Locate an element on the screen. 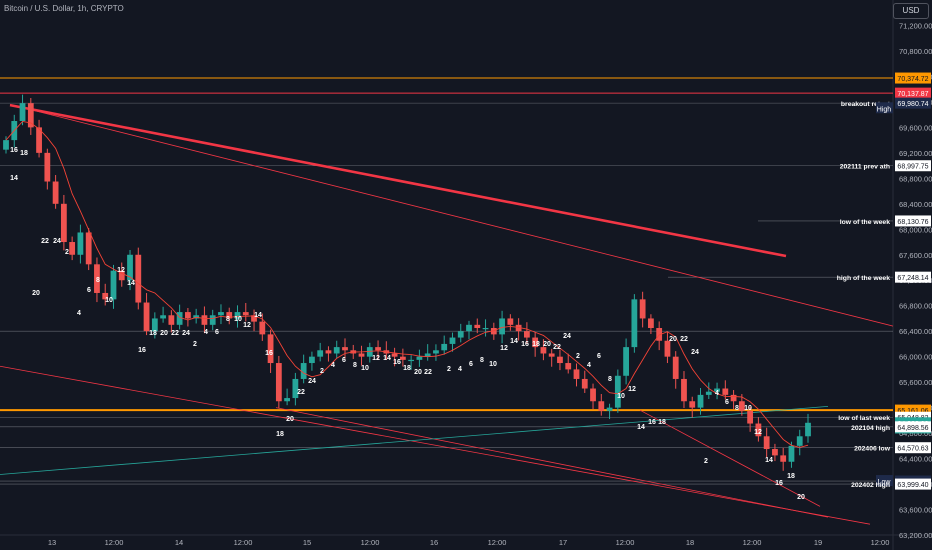 This screenshot has width=932, height=550. x-tick-label: 12:00 is located at coordinates (880, 542).